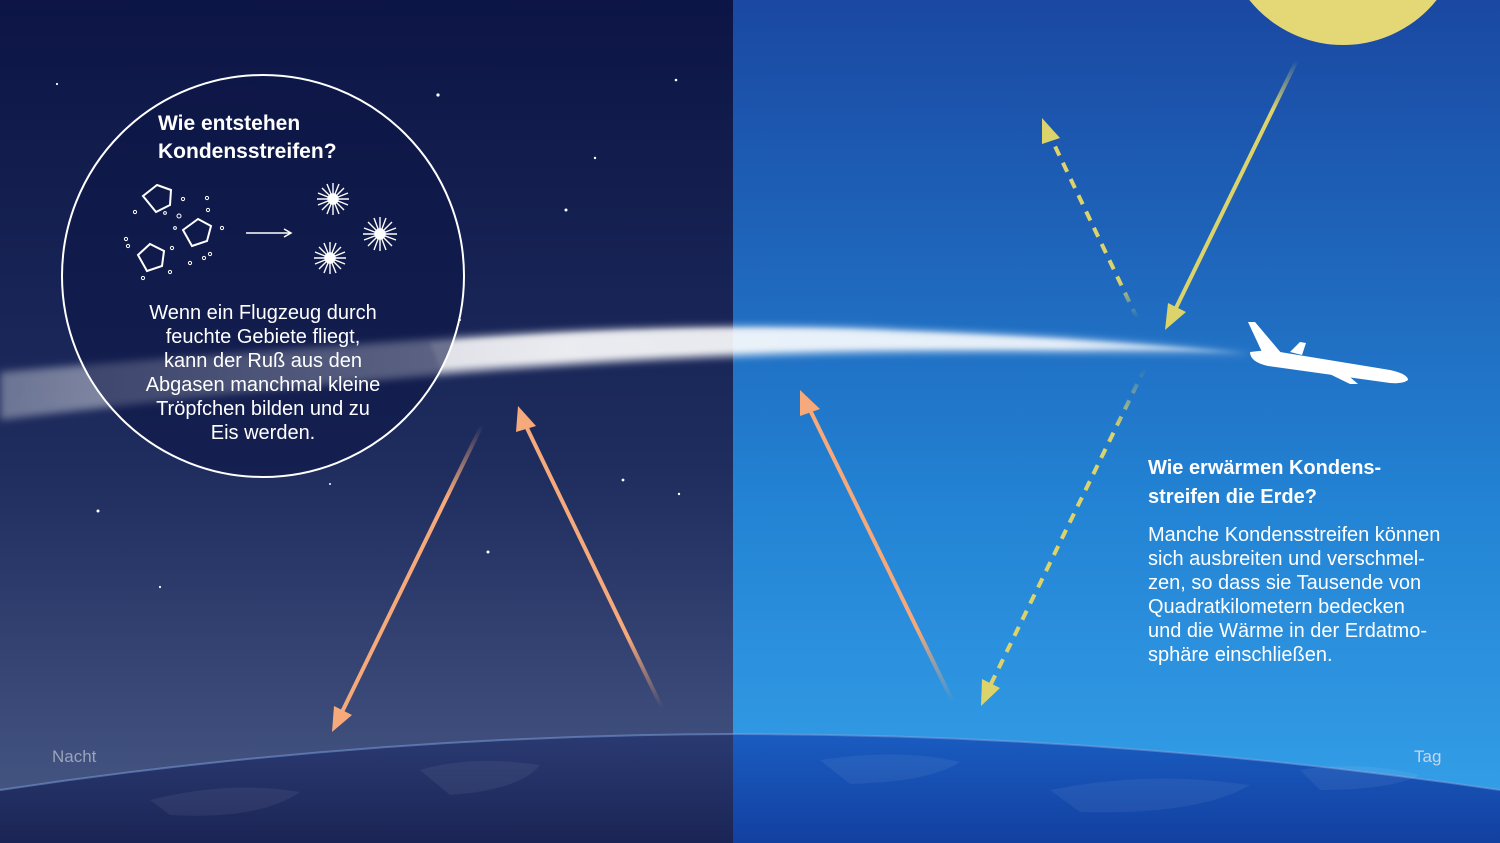  What do you see at coordinates (355, 228) in the screenshot?
I see `ice-crystals-icon` at bounding box center [355, 228].